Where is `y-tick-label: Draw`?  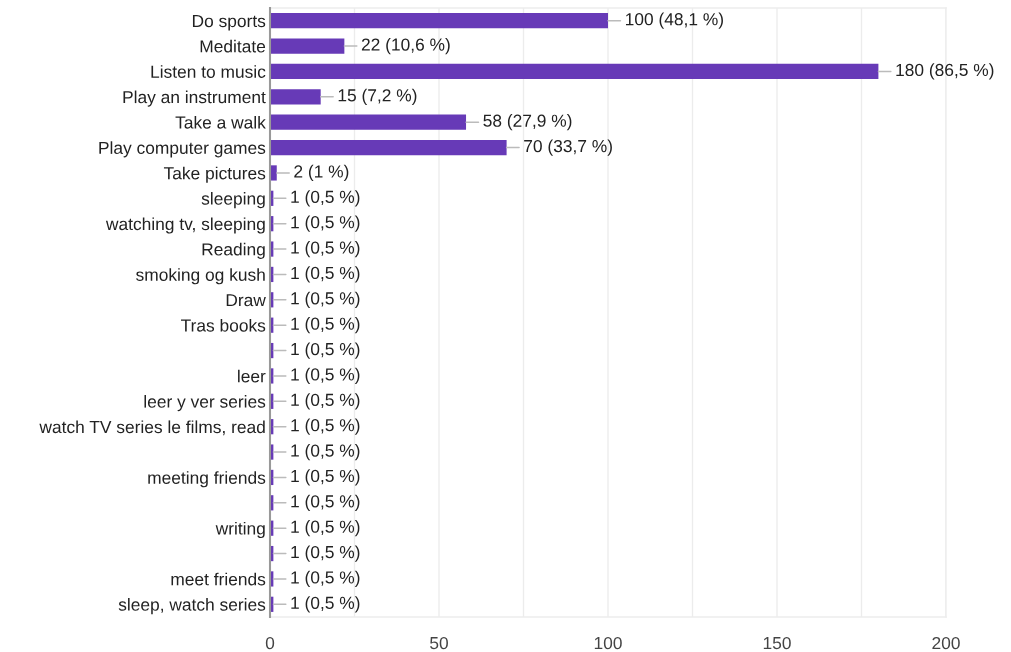 y-tick-label: Draw is located at coordinates (246, 300).